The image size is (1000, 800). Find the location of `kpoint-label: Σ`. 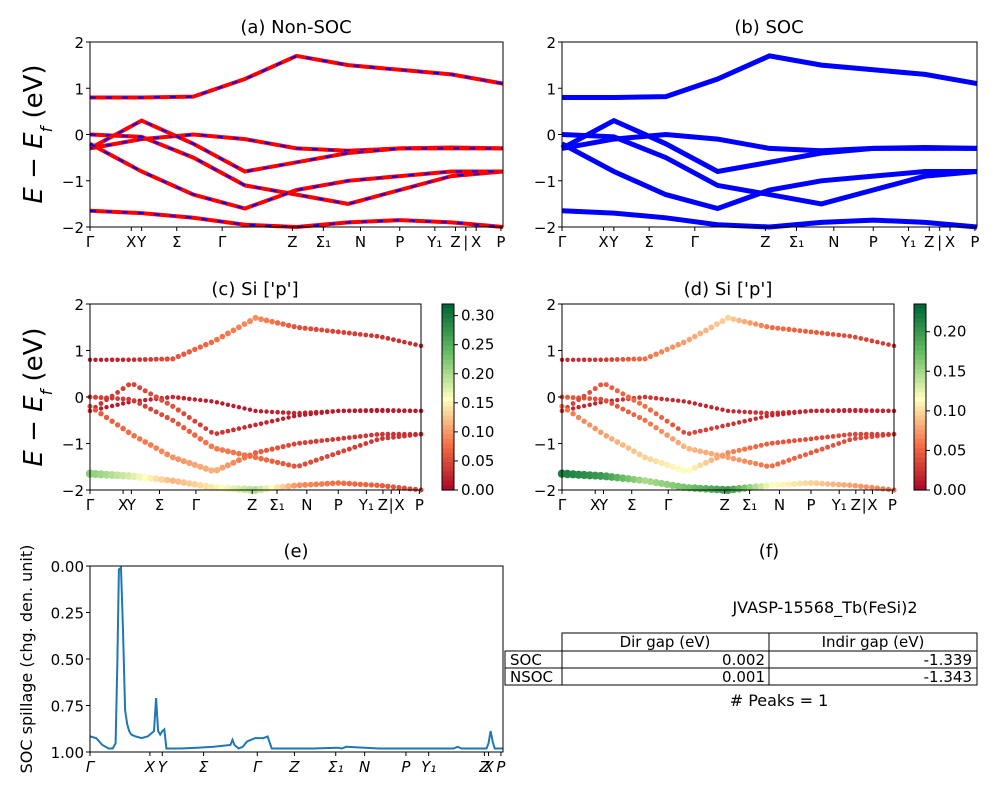

kpoint-label: Σ is located at coordinates (176, 242).